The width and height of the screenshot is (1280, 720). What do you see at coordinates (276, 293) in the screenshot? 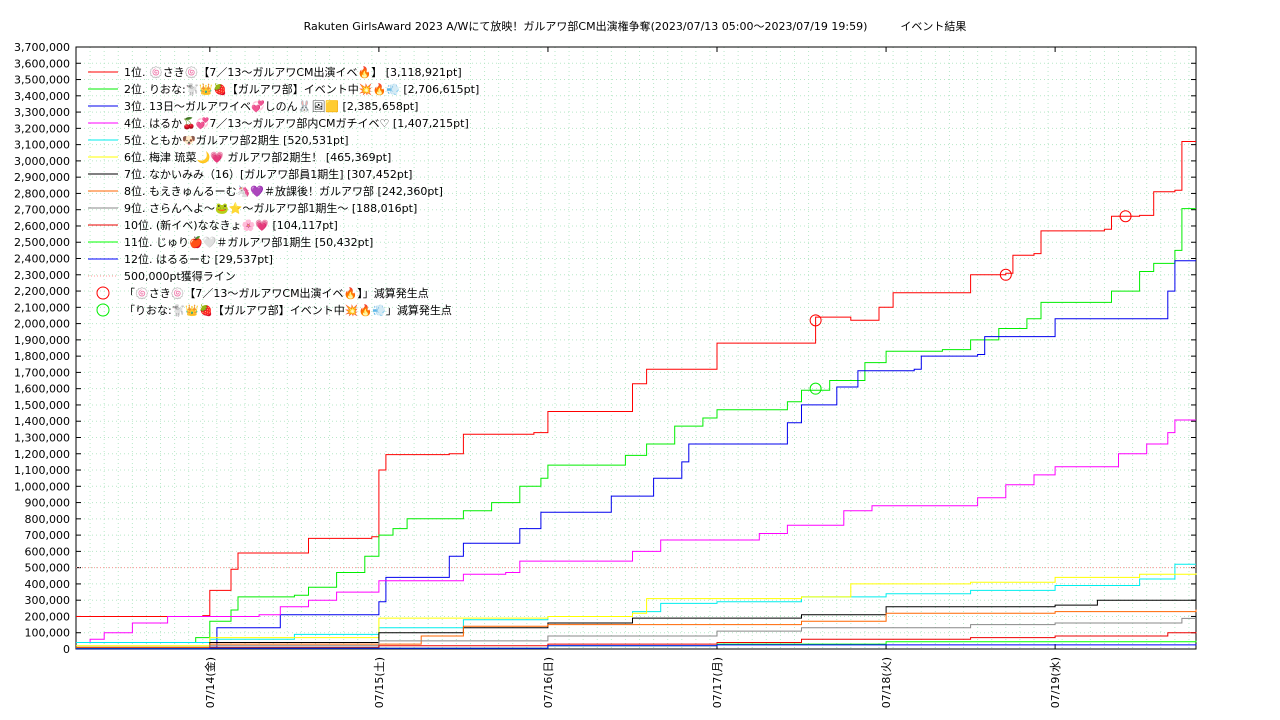
I see `legend-entry-marker-1: 「🍥さき🍥【7／13〜ガルアワCM出演イベ🔥】」減算発生点` at bounding box center [276, 293].